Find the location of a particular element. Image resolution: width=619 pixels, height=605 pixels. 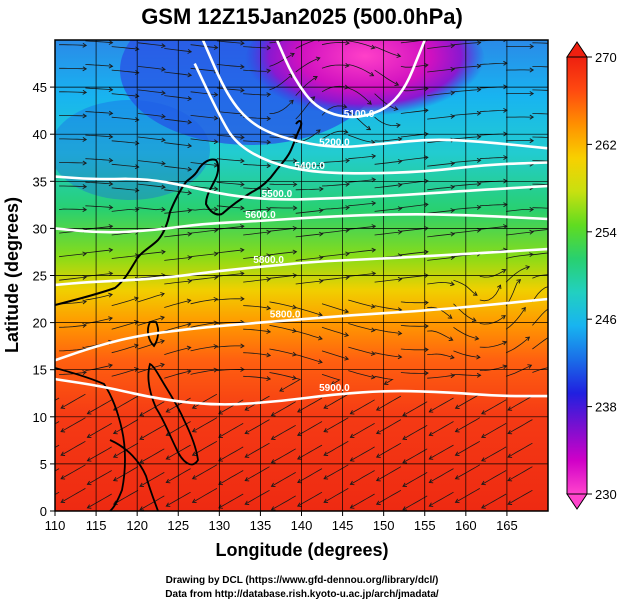

colorbar: 270 262 254 246 238 230 is located at coordinates (591, 275).